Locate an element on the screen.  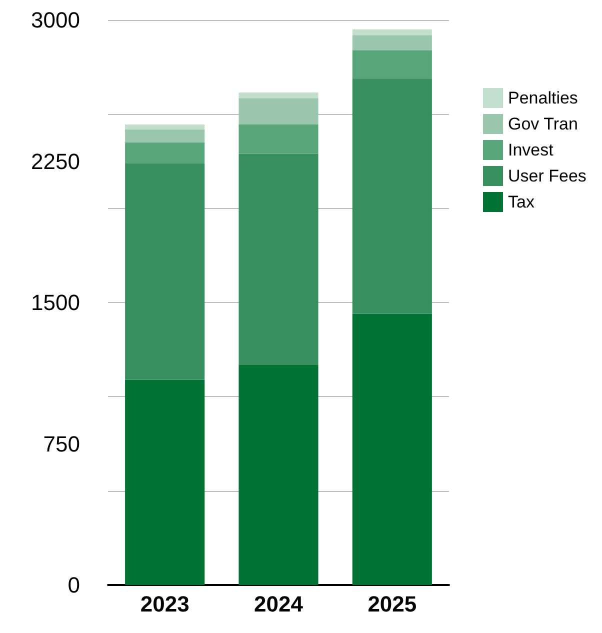
legend-label: Penalties is located at coordinates (543, 98).